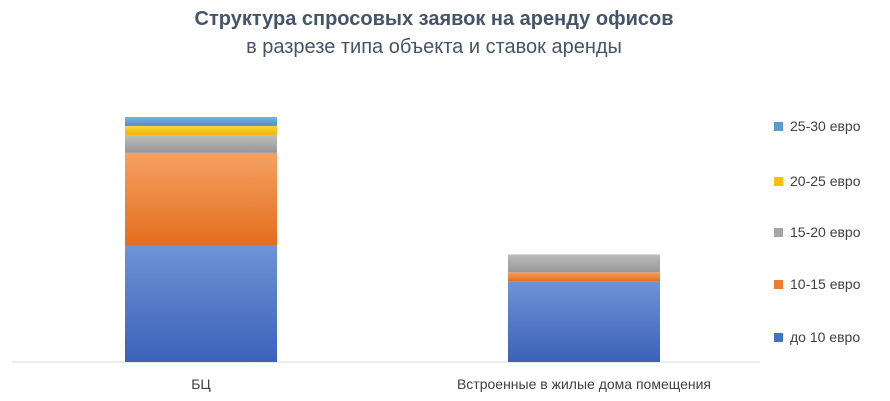 This screenshot has height=401, width=890. I want to click on legend-label-3: 15-20 евро, so click(825, 232).